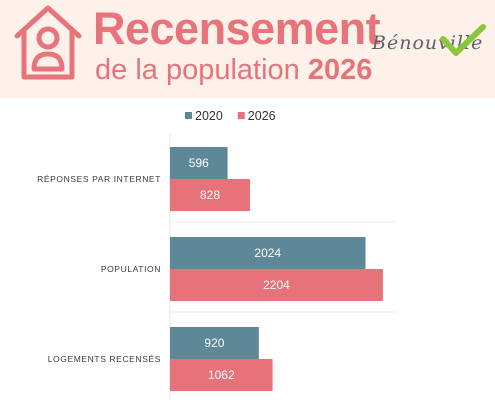  Describe the element at coordinates (230, 116) in the screenshot. I see `chart-legend: 2020 2026` at that location.